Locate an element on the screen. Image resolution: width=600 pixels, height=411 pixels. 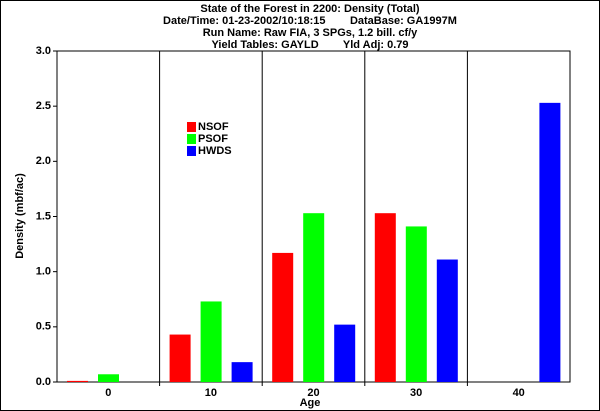
y-tick-label: 0.0 is located at coordinates (43, 382).